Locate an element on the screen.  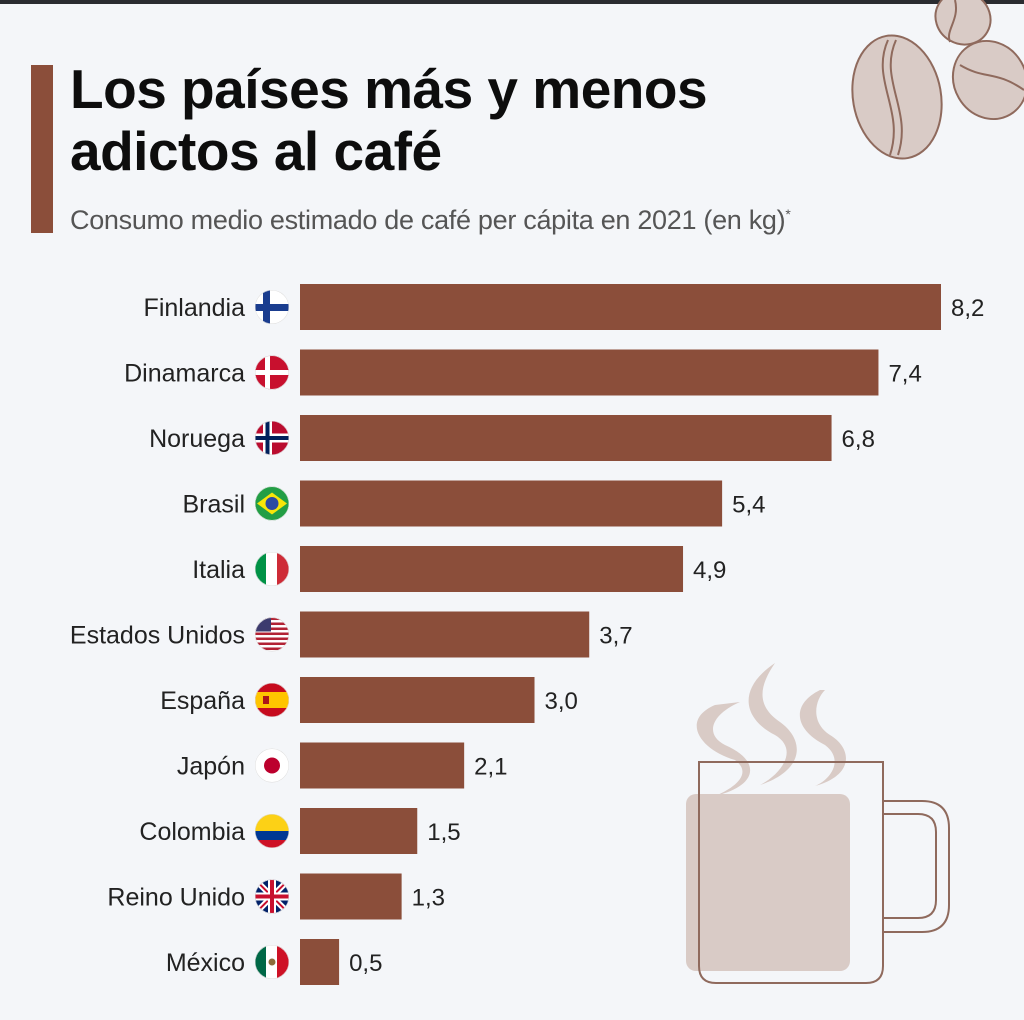
footnote-mark: * is located at coordinates (788, 214).